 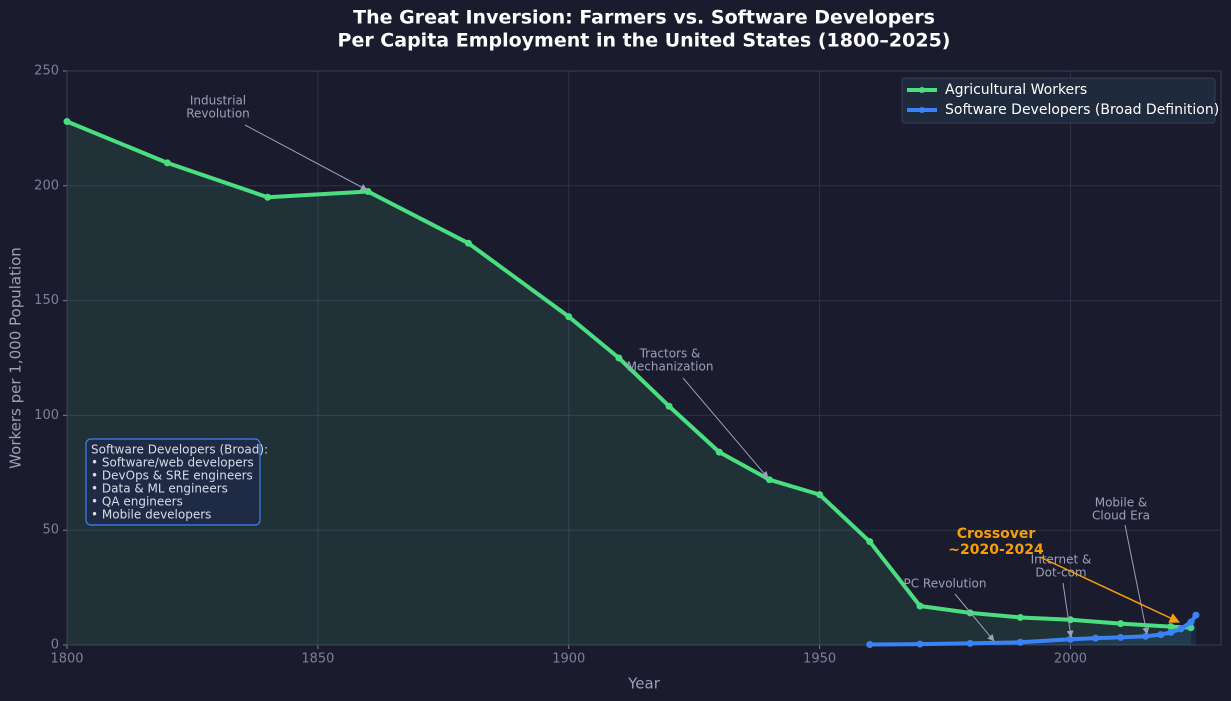 I want to click on annotation-text: Cloud Era, so click(x=1121, y=516).